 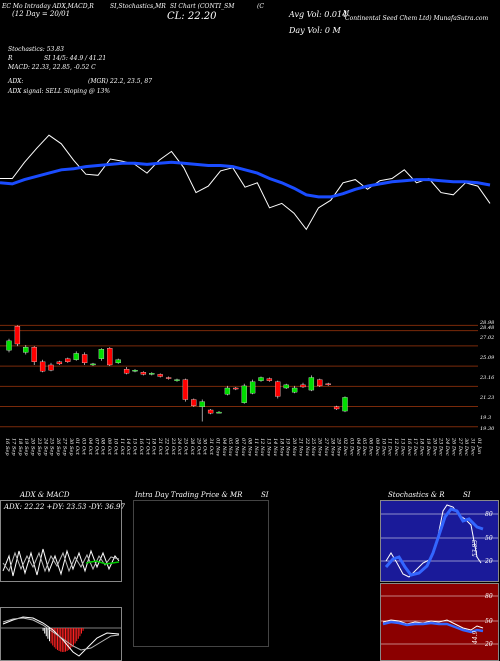 What do you see at coordinates (345, 447) in the screenshot?
I see `date-label: 02 Dec` at bounding box center [345, 447].